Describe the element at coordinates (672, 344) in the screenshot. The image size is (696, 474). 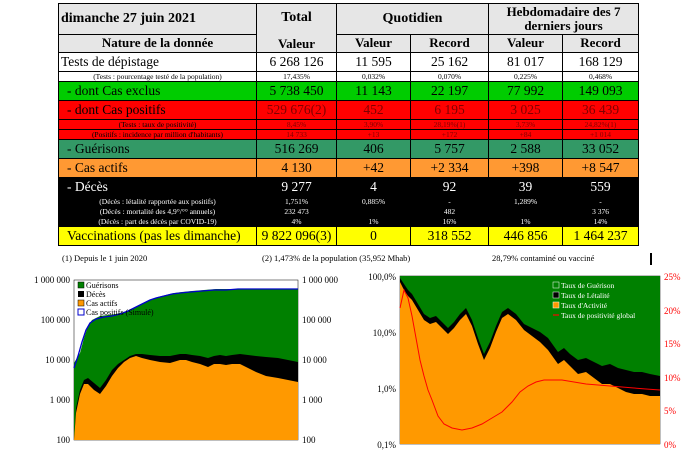
I see `right-y2-tick-15: 15%` at that location.